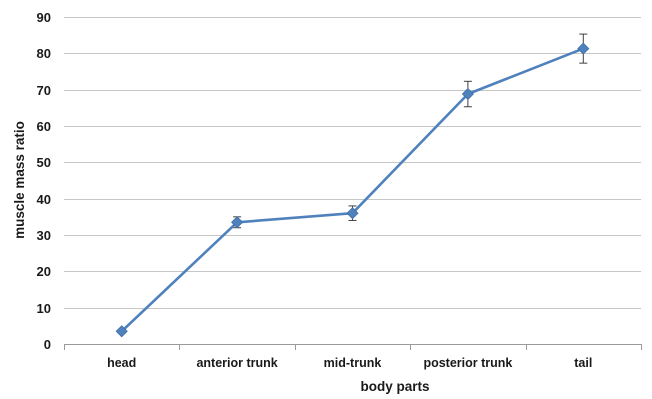 The image size is (652, 399). Describe the element at coordinates (121, 331) in the screenshot. I see `data-point-head` at that location.